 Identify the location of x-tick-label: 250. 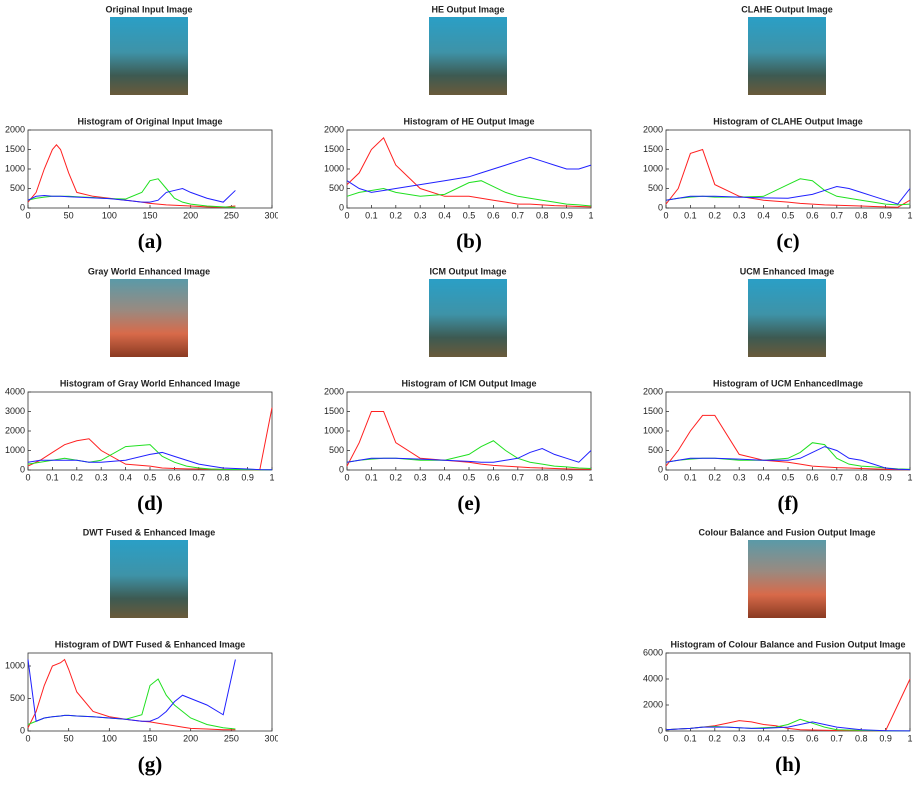
(231, 738).